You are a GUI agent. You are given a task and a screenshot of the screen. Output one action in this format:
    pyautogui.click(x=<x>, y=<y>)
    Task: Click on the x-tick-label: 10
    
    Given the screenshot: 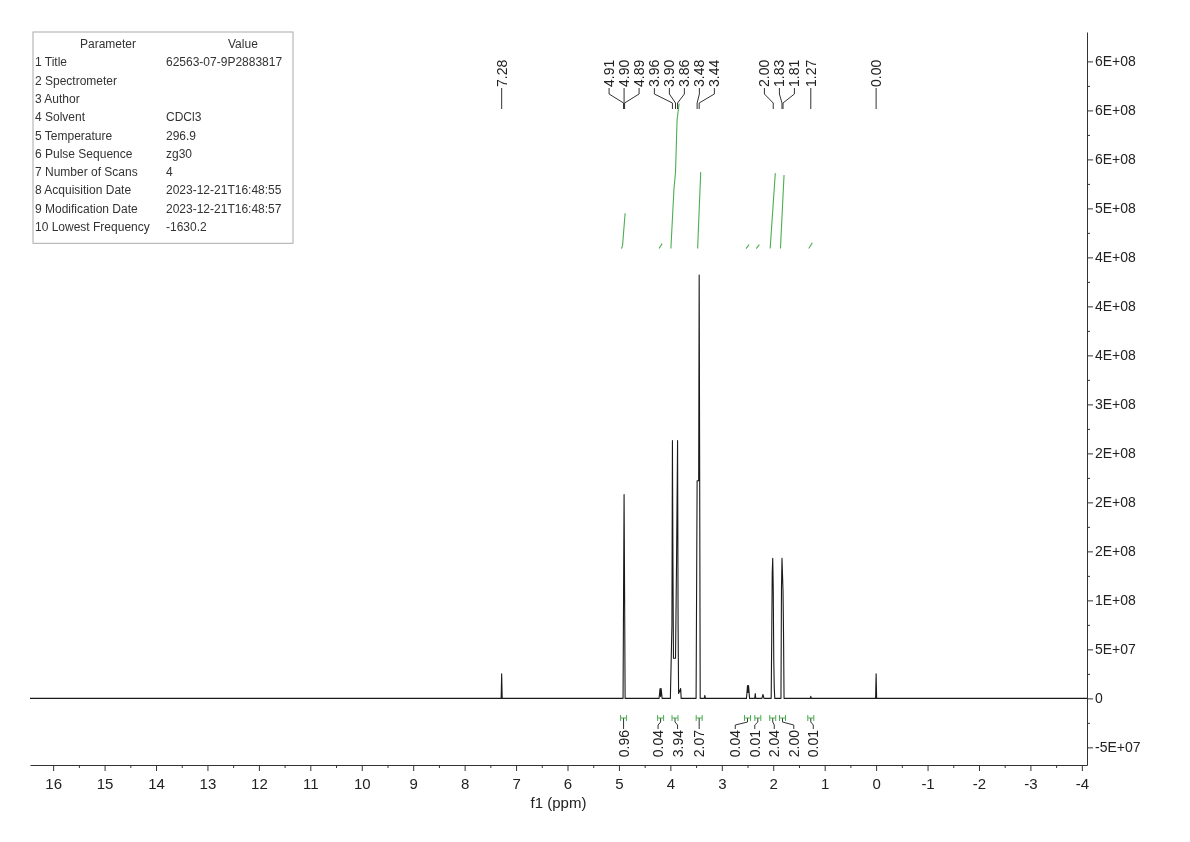 What is the action you would take?
    pyautogui.click(x=362, y=783)
    